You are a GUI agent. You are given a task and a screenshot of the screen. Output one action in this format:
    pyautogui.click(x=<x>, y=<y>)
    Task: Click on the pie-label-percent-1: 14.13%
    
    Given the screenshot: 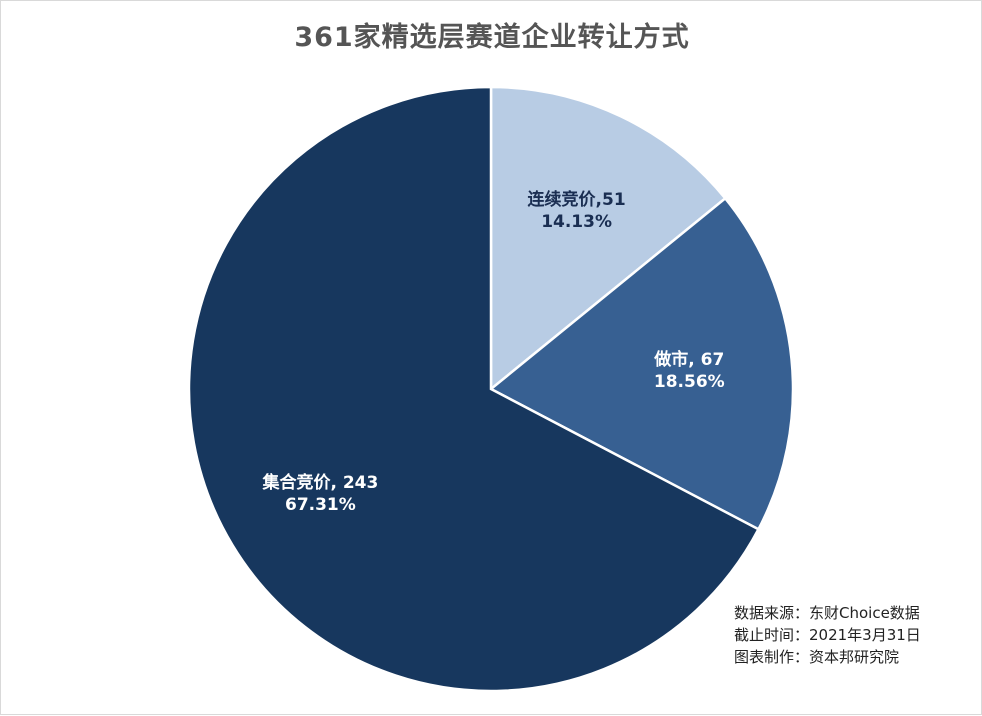 What is the action you would take?
    pyautogui.click(x=576, y=222)
    